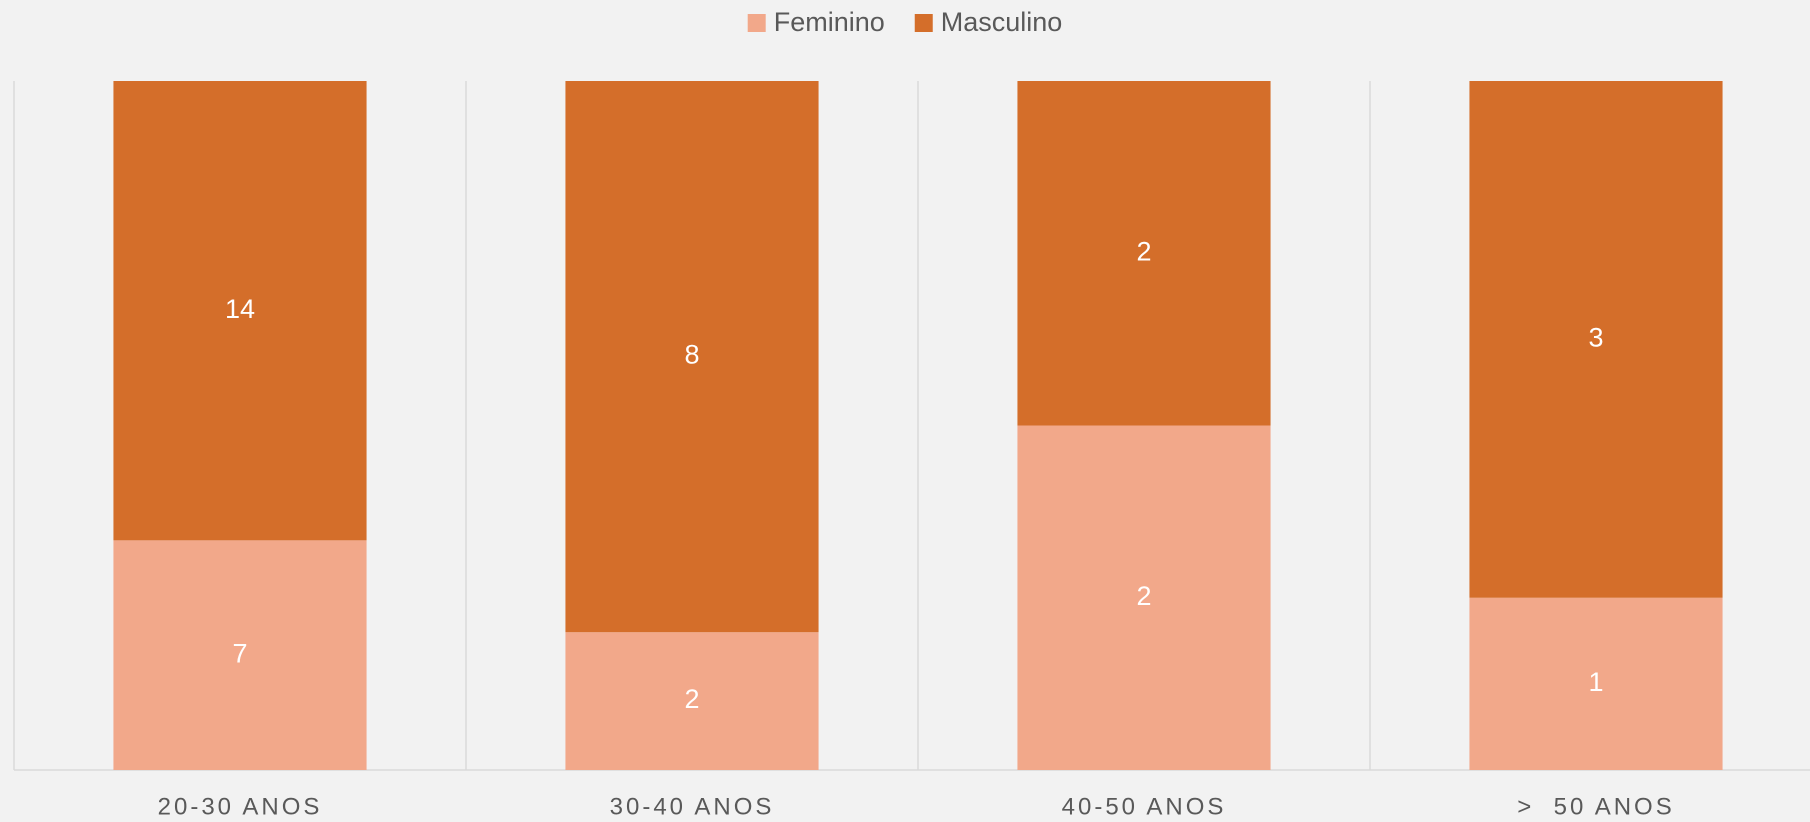 The height and width of the screenshot is (822, 1810). What do you see at coordinates (1595, 806) in the screenshot?
I see `x-tick-label: > 50 ANOS` at bounding box center [1595, 806].